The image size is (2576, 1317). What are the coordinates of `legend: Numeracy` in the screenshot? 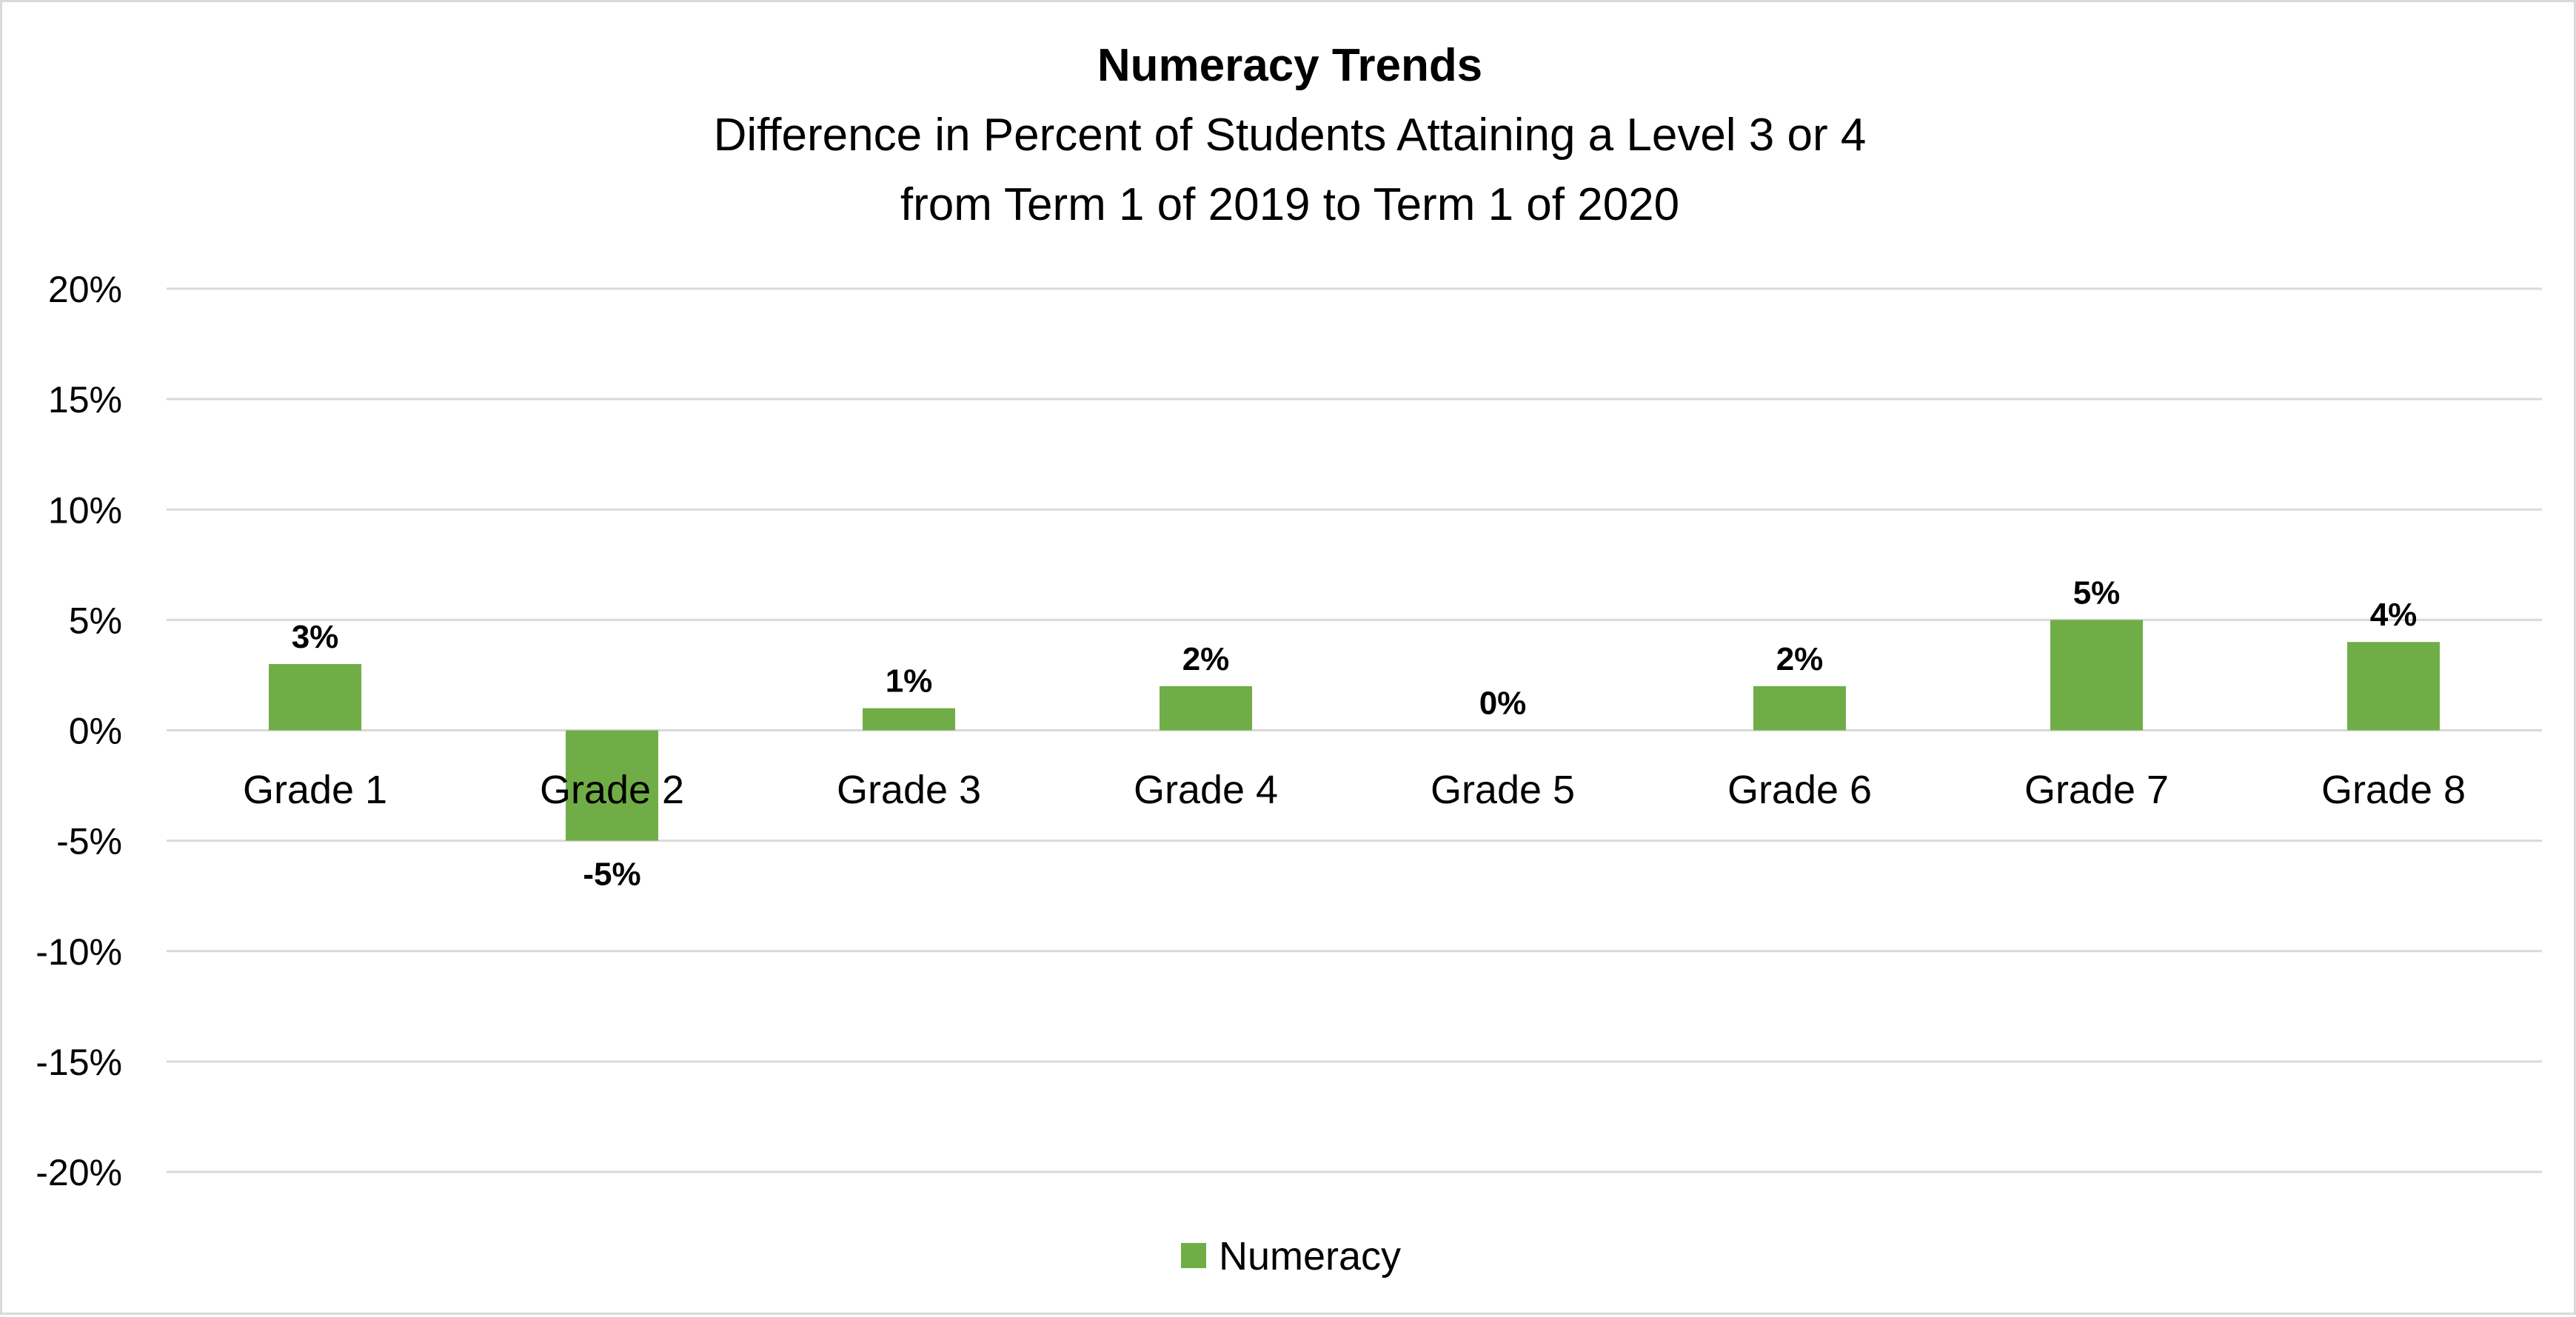 It's located at (1291, 1257).